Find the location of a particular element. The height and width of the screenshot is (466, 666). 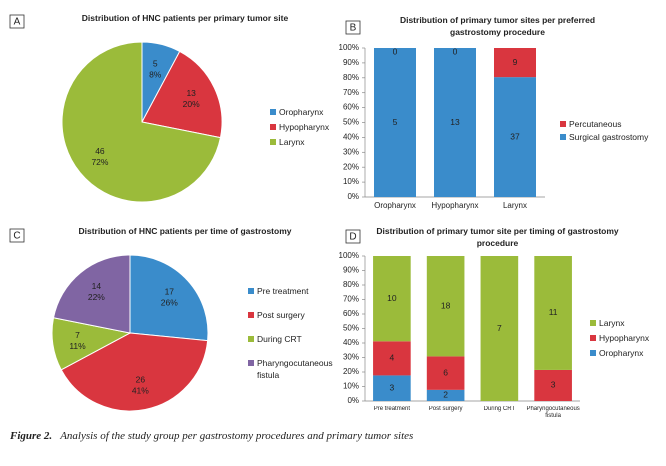

panel-letter: C is located at coordinates (16, 236).